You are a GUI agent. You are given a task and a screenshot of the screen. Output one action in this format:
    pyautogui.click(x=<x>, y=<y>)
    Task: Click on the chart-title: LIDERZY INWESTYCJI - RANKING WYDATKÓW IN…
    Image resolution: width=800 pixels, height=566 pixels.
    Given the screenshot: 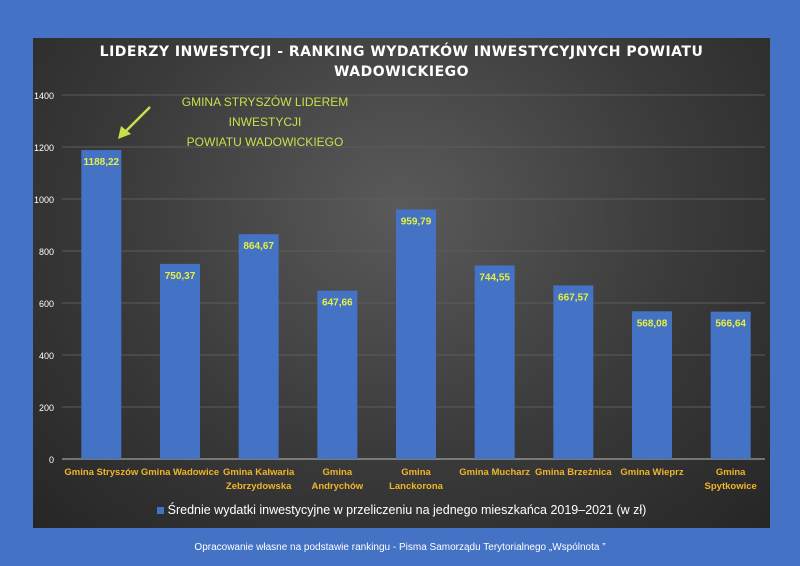 What is the action you would take?
    pyautogui.click(x=401, y=62)
    